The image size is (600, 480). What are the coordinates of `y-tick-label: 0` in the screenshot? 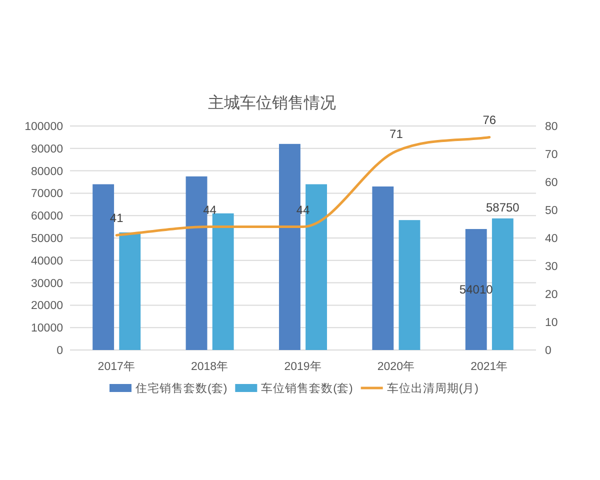 It's located at (59, 351).